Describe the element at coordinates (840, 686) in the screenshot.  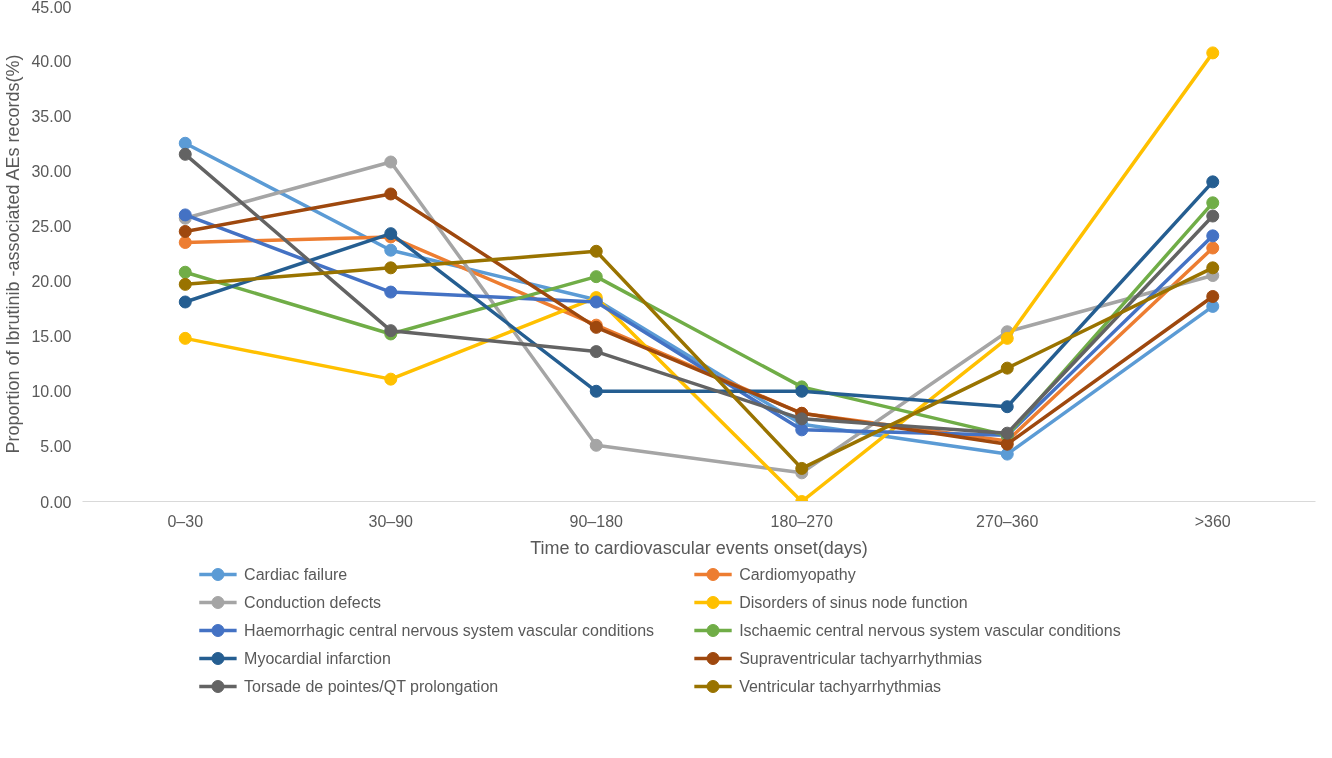
I see `legend-label: Ventricular tachyarrhythmias` at that location.